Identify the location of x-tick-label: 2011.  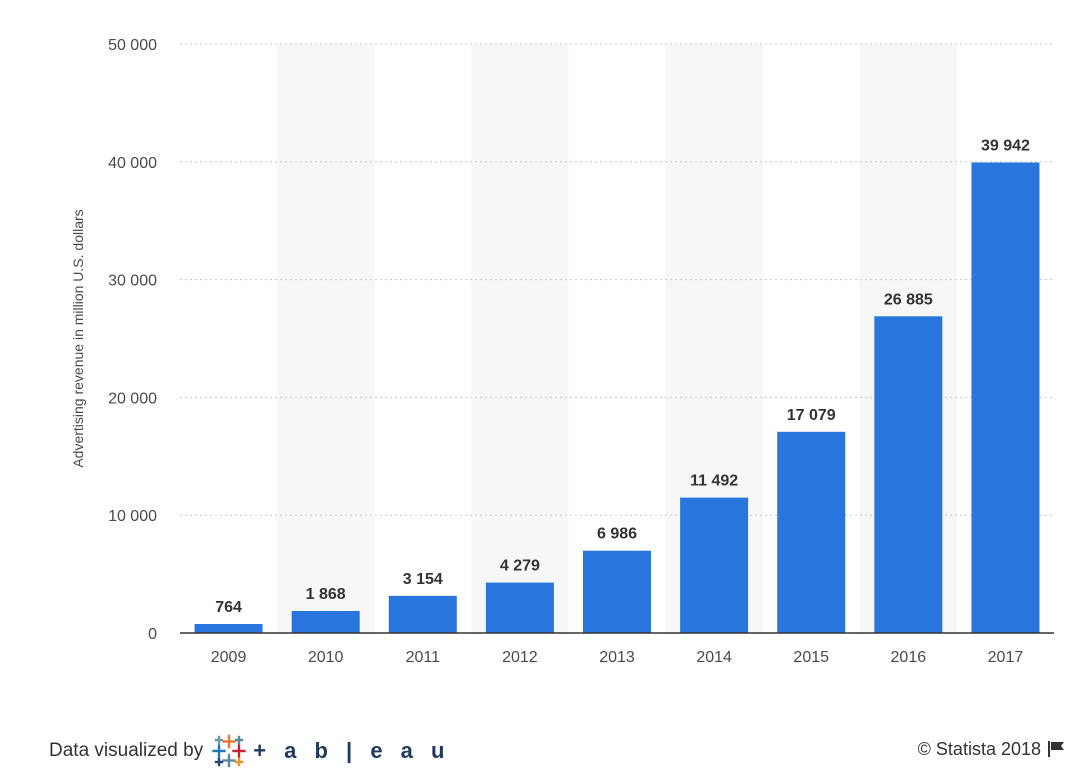
(423, 657).